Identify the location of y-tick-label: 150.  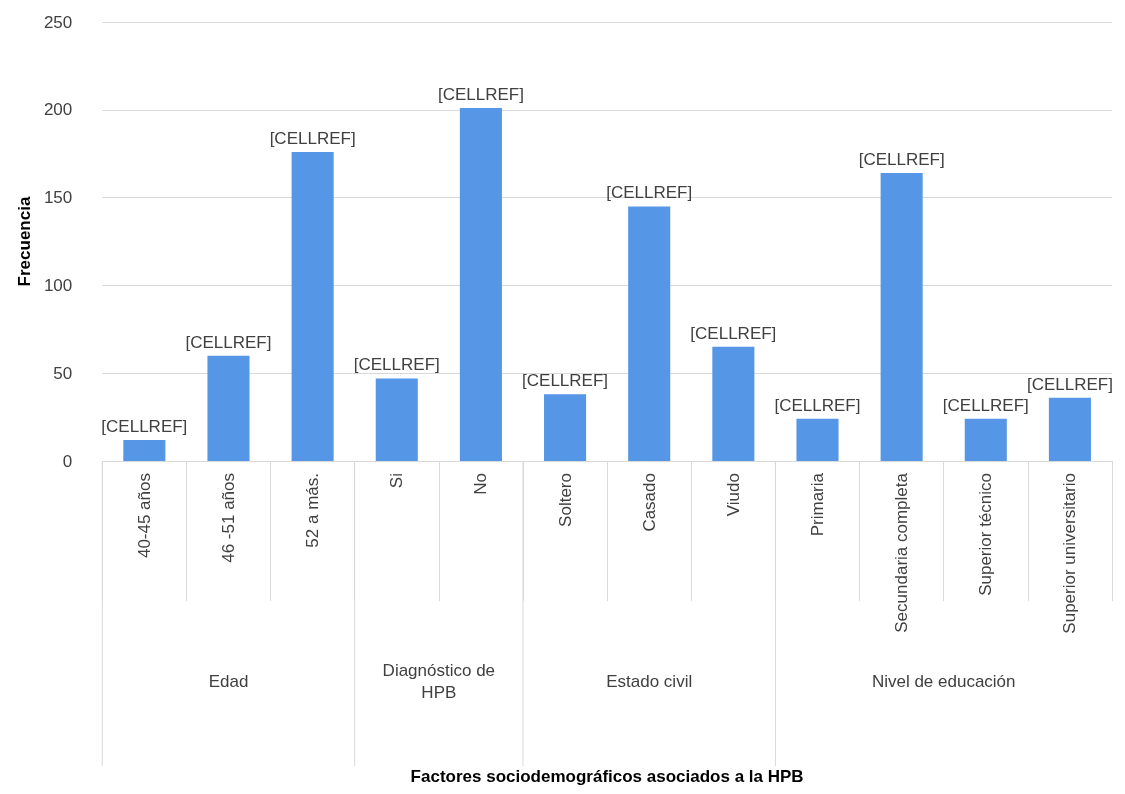
(58, 198).